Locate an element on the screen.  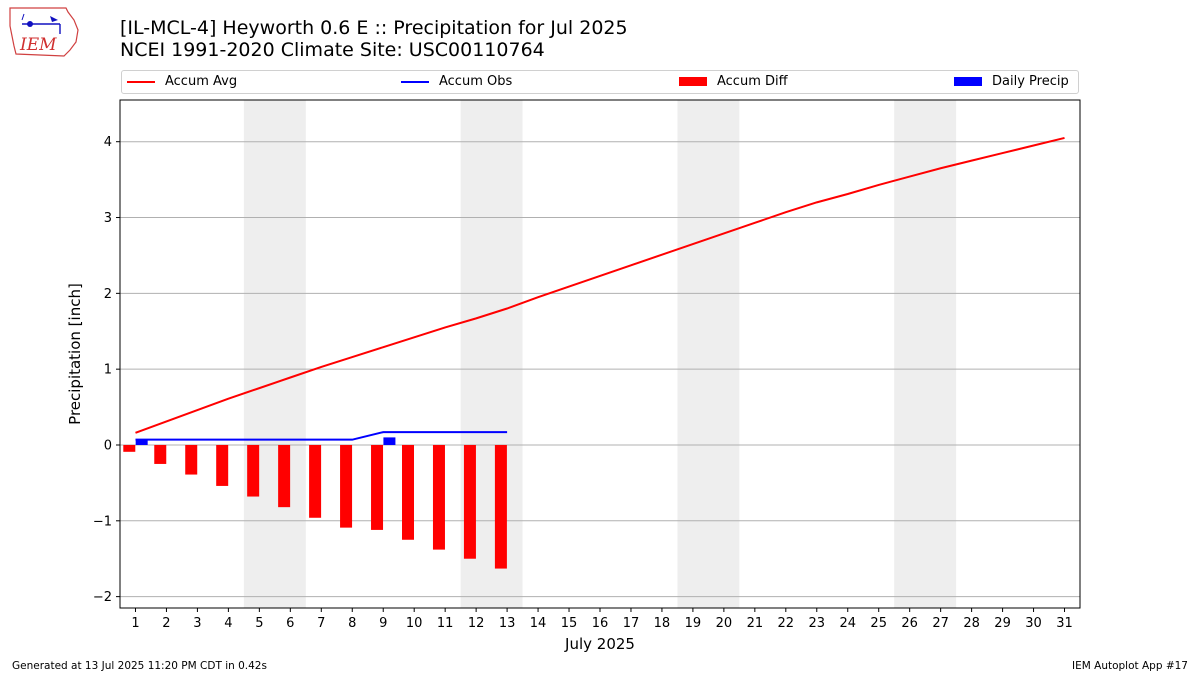
app-note: IEM Autoplot App #17 is located at coordinates (1130, 666).